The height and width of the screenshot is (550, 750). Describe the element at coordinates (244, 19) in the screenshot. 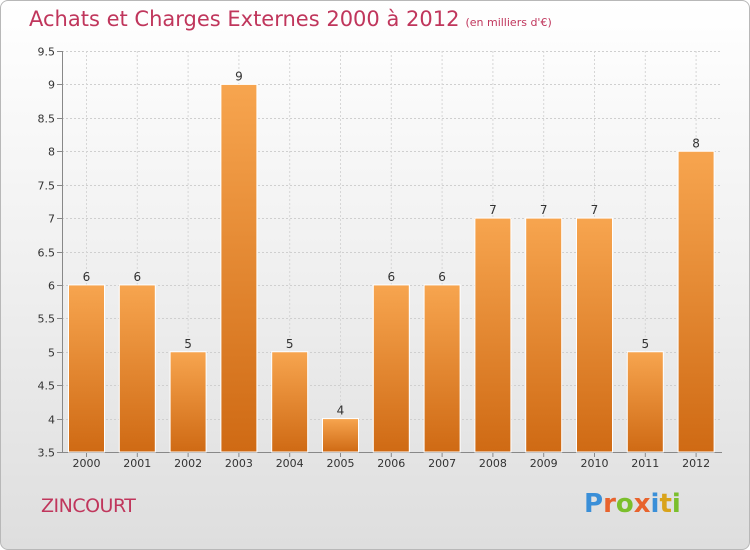

I see `title-main: Achats et Charges Externes 2000 à 2012` at that location.